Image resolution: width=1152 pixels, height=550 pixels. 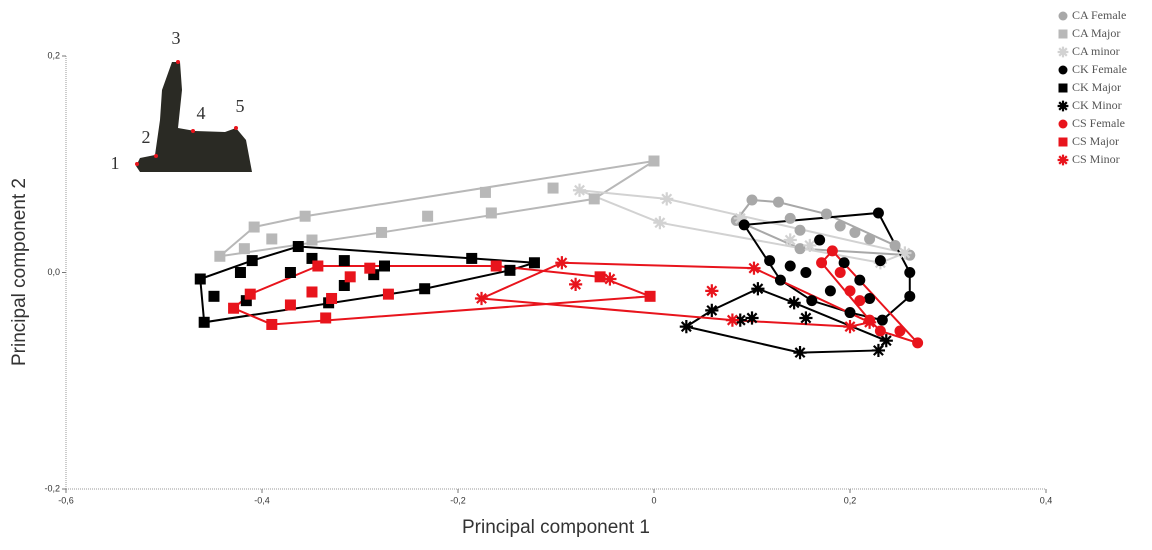 I want to click on landmark-label: 3, so click(x=176, y=38).